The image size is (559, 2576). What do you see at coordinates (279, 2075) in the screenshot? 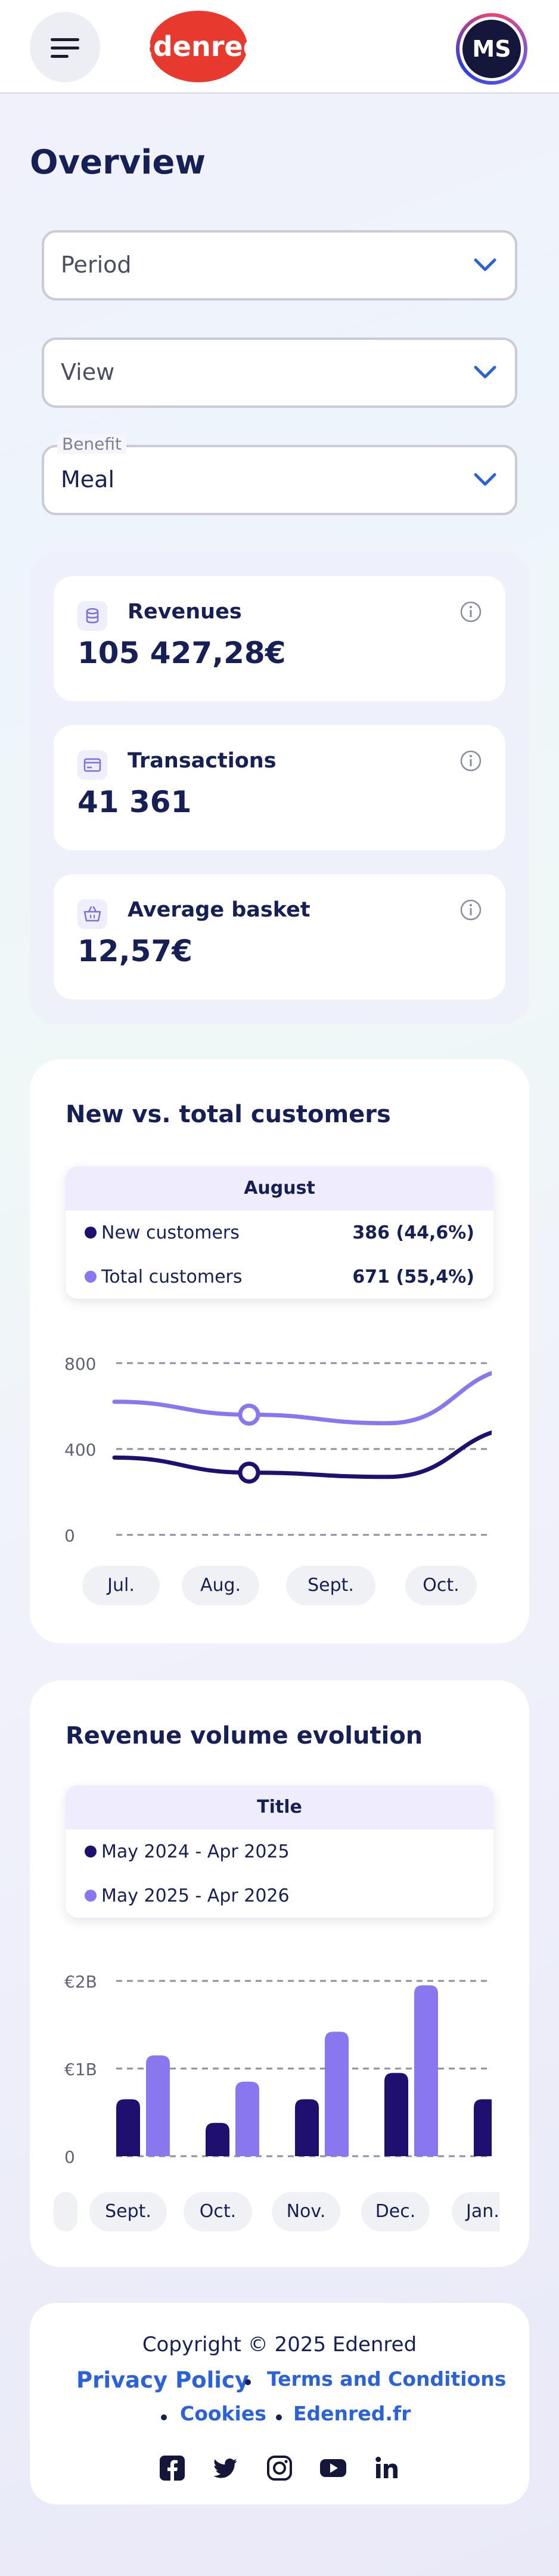
I see `revenue-bar-chart: €2B €1B 0` at bounding box center [279, 2075].